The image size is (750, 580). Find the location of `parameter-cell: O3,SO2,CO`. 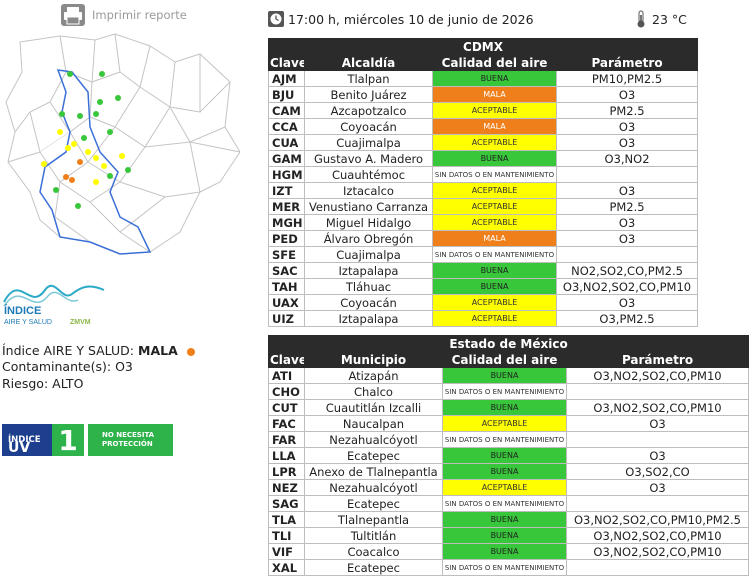

parameter-cell: O3,SO2,CO is located at coordinates (657, 471).